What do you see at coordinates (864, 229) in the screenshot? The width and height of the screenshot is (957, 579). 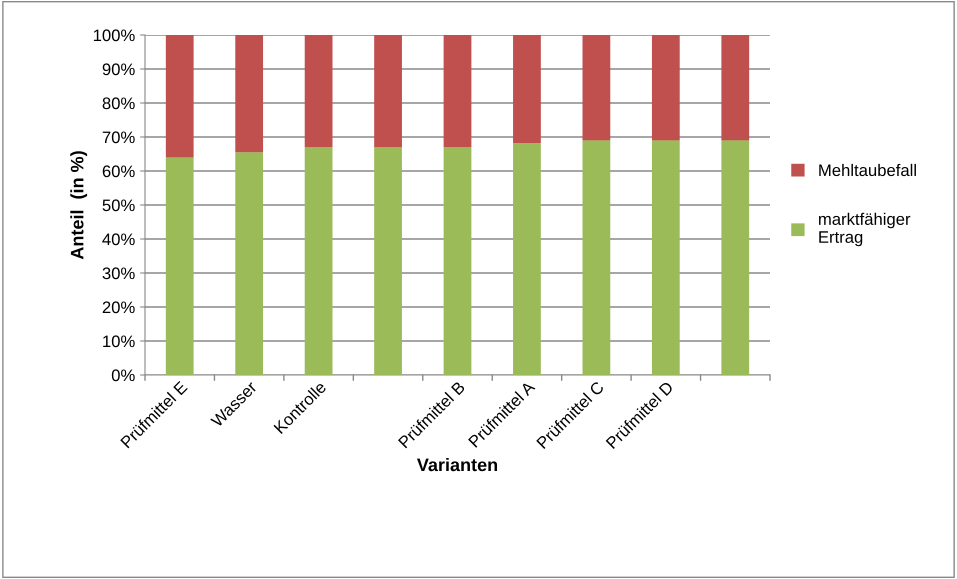 I see `legend-label: marktfähiger Ertrag` at bounding box center [864, 229].